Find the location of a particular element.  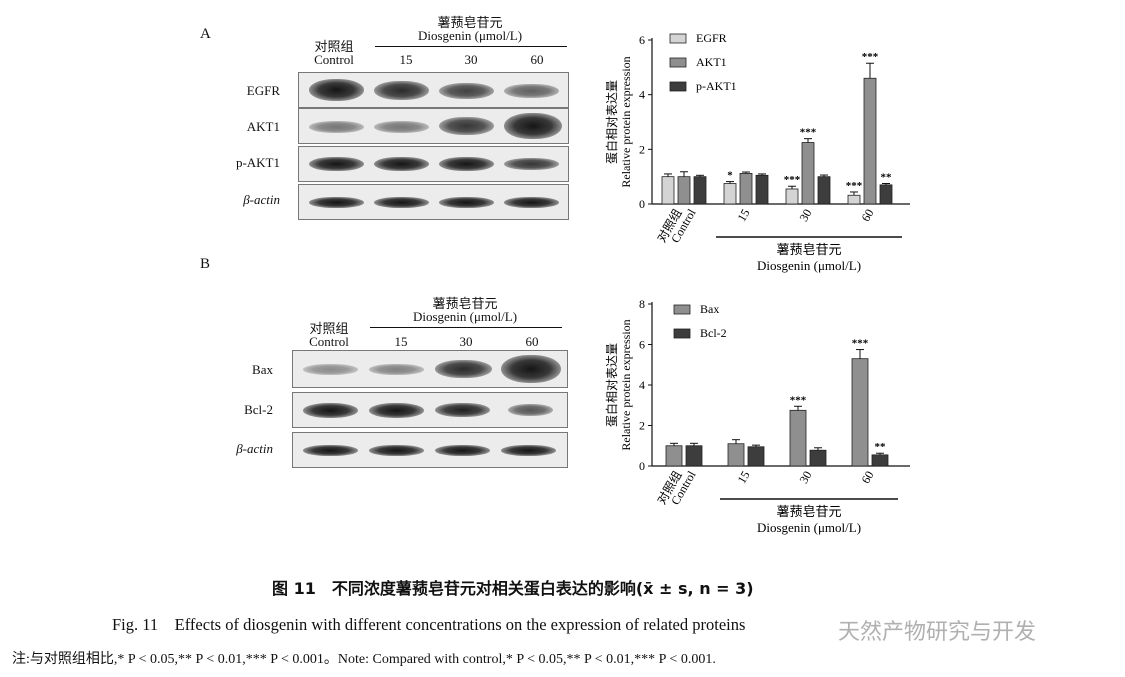

y-tick-label: 2 is located at coordinates (642, 149).